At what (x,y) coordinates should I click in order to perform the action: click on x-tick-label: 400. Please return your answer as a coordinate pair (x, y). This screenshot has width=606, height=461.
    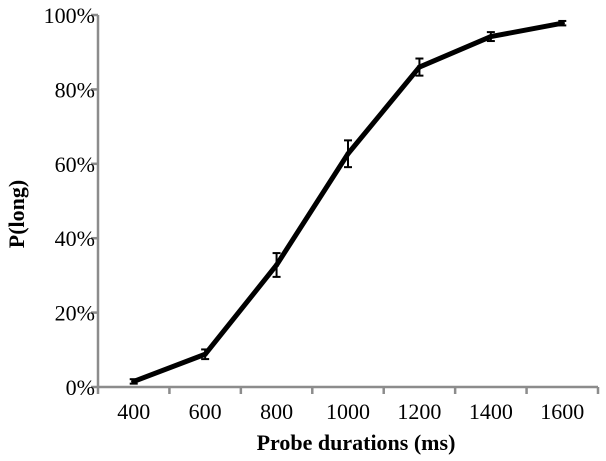
    Looking at the image, I should click on (133, 411).